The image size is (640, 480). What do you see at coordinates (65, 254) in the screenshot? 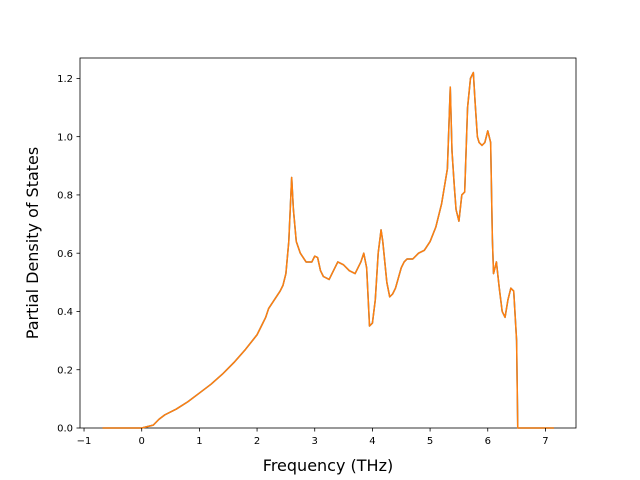
I see `y-tick-label: 0.6` at bounding box center [65, 254].